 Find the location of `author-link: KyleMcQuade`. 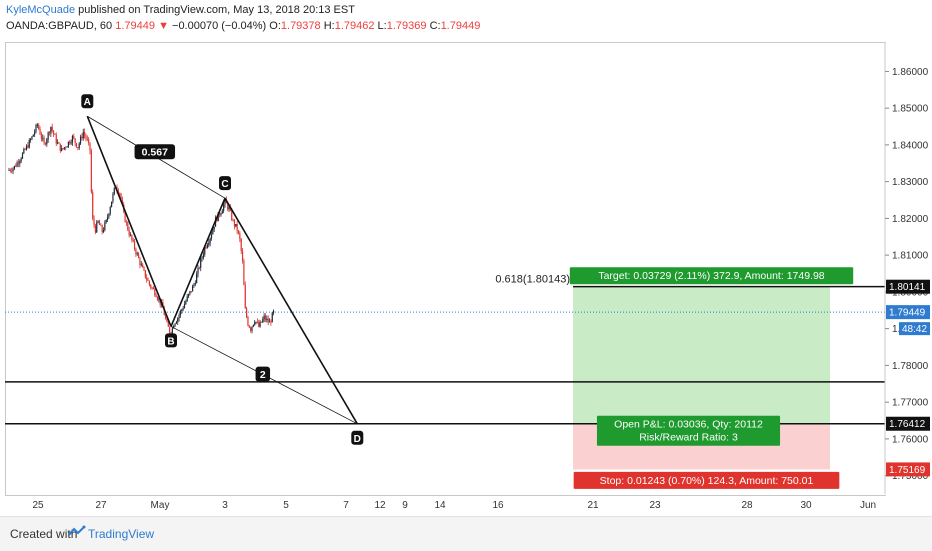

author-link: KyleMcQuade is located at coordinates (41, 10).